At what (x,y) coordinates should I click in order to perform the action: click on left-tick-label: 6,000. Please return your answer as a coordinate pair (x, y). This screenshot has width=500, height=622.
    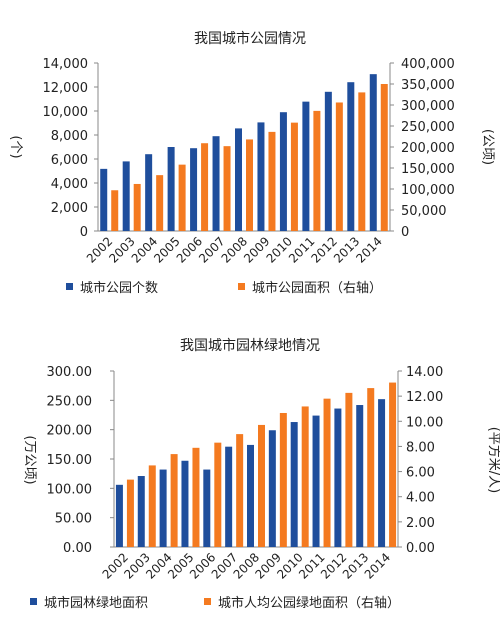
    Looking at the image, I should click on (69, 160).